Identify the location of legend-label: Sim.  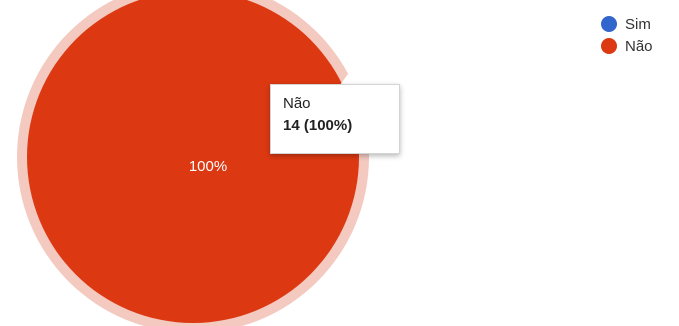
(638, 24).